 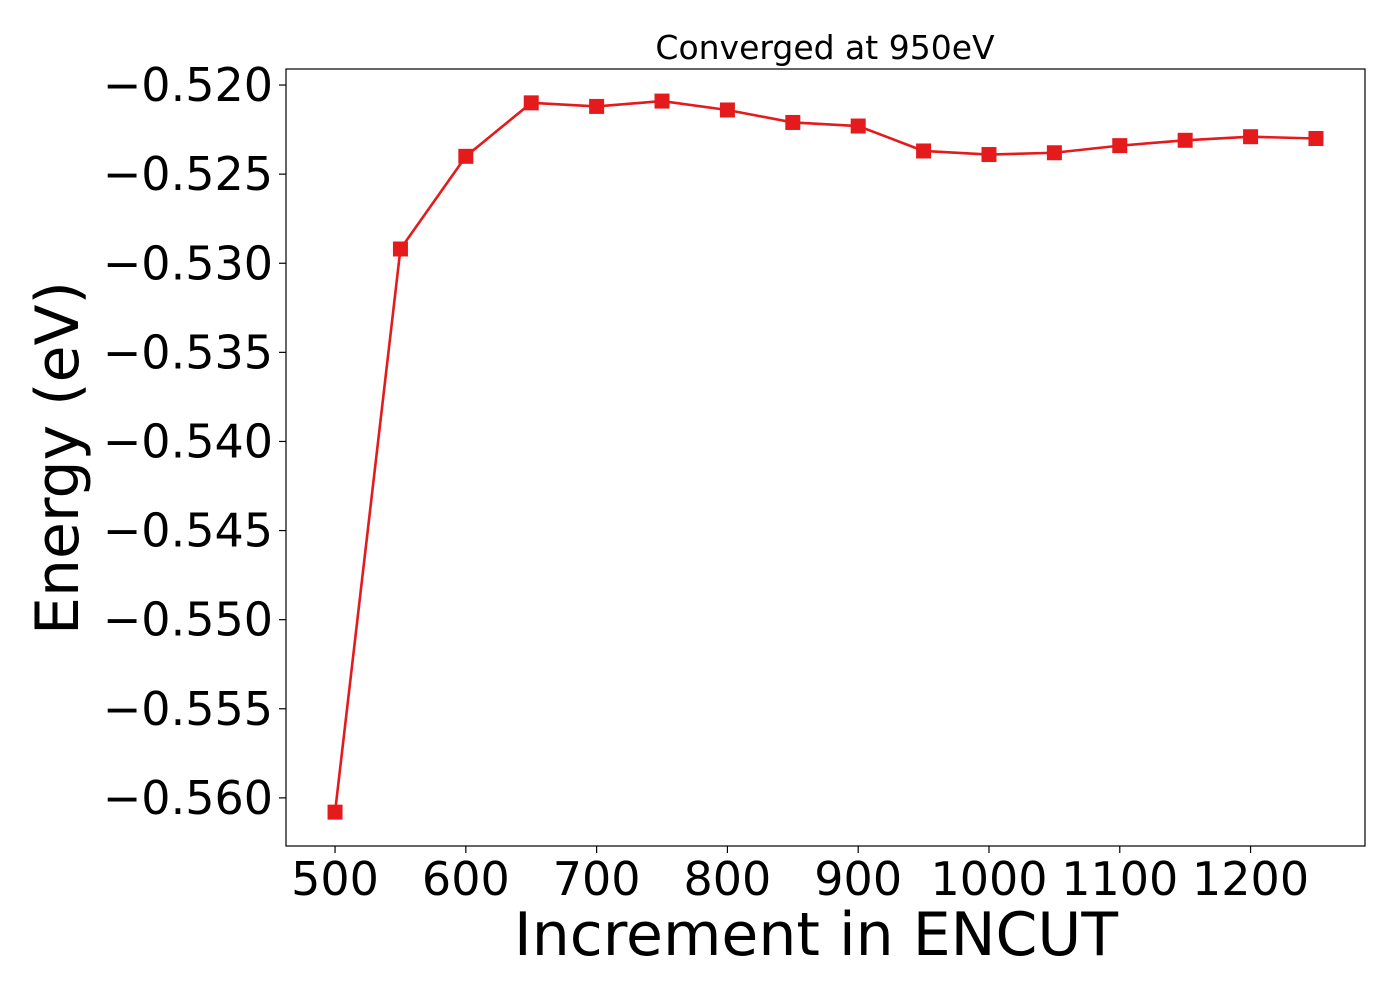 What do you see at coordinates (188, 620) in the screenshot?
I see `y-tick-label: −0.550` at bounding box center [188, 620].